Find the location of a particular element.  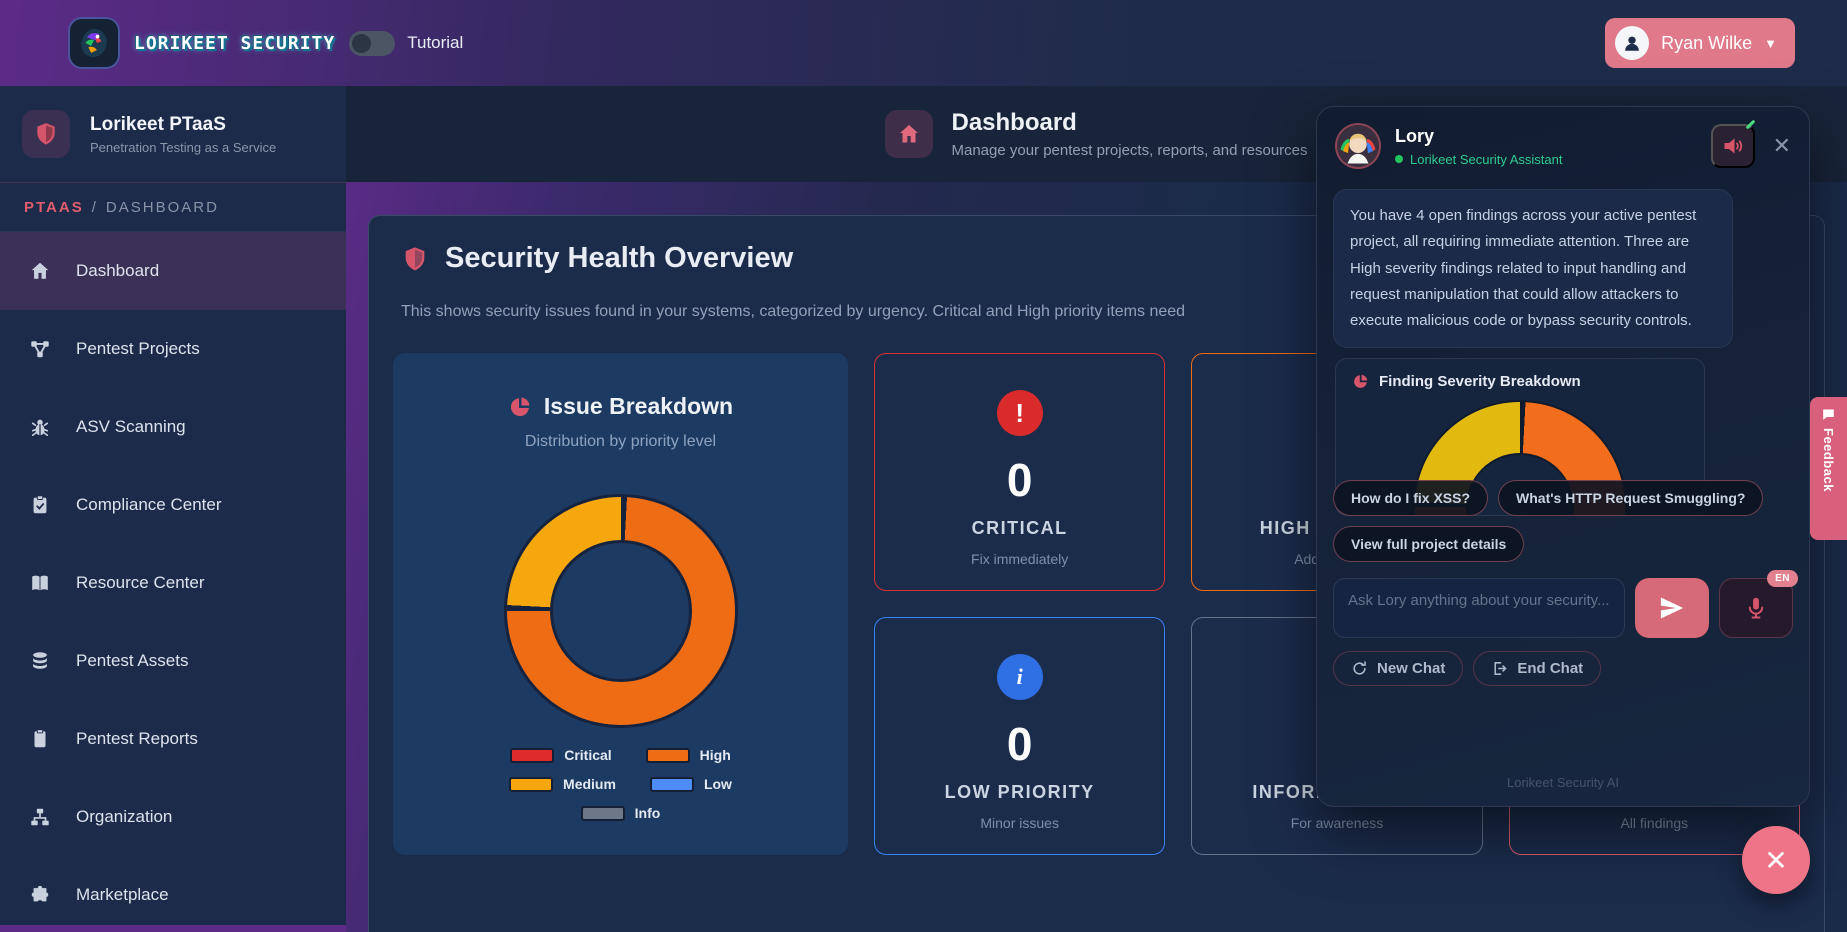

user-menu-button: Ryan Wilke ▼ is located at coordinates (1700, 43).